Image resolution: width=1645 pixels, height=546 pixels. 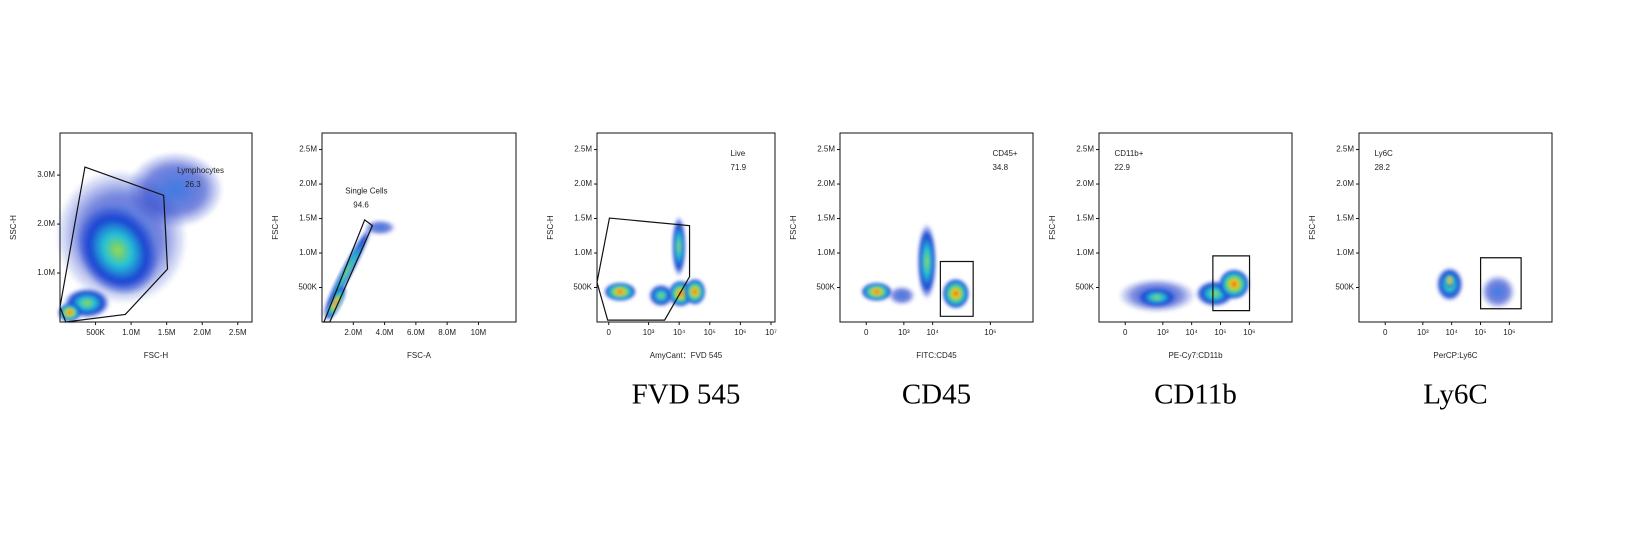 What do you see at coordinates (739, 167) in the screenshot?
I see `gate-value: 71.9` at bounding box center [739, 167].